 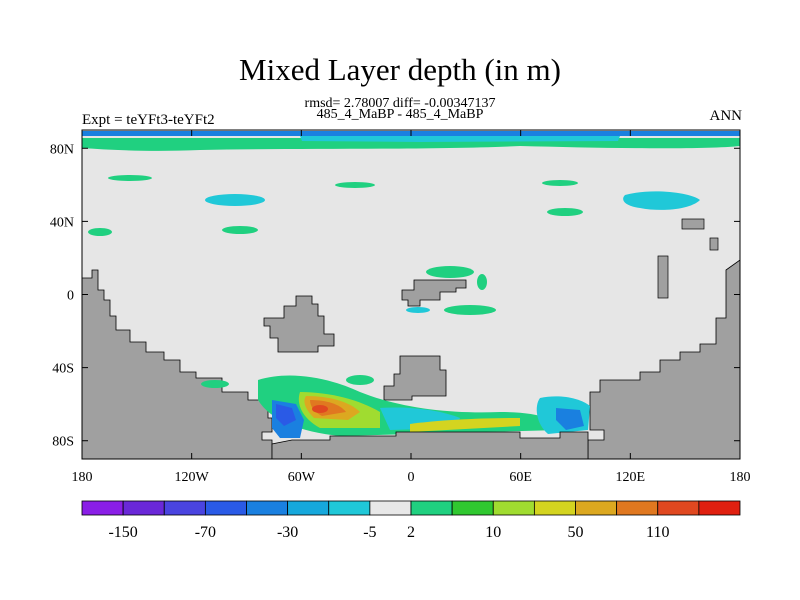 What do you see at coordinates (400, 103) in the screenshot?
I see `rmsd-subtitle: rmsd= 2.78007 diff= -0.00347137` at bounding box center [400, 103].